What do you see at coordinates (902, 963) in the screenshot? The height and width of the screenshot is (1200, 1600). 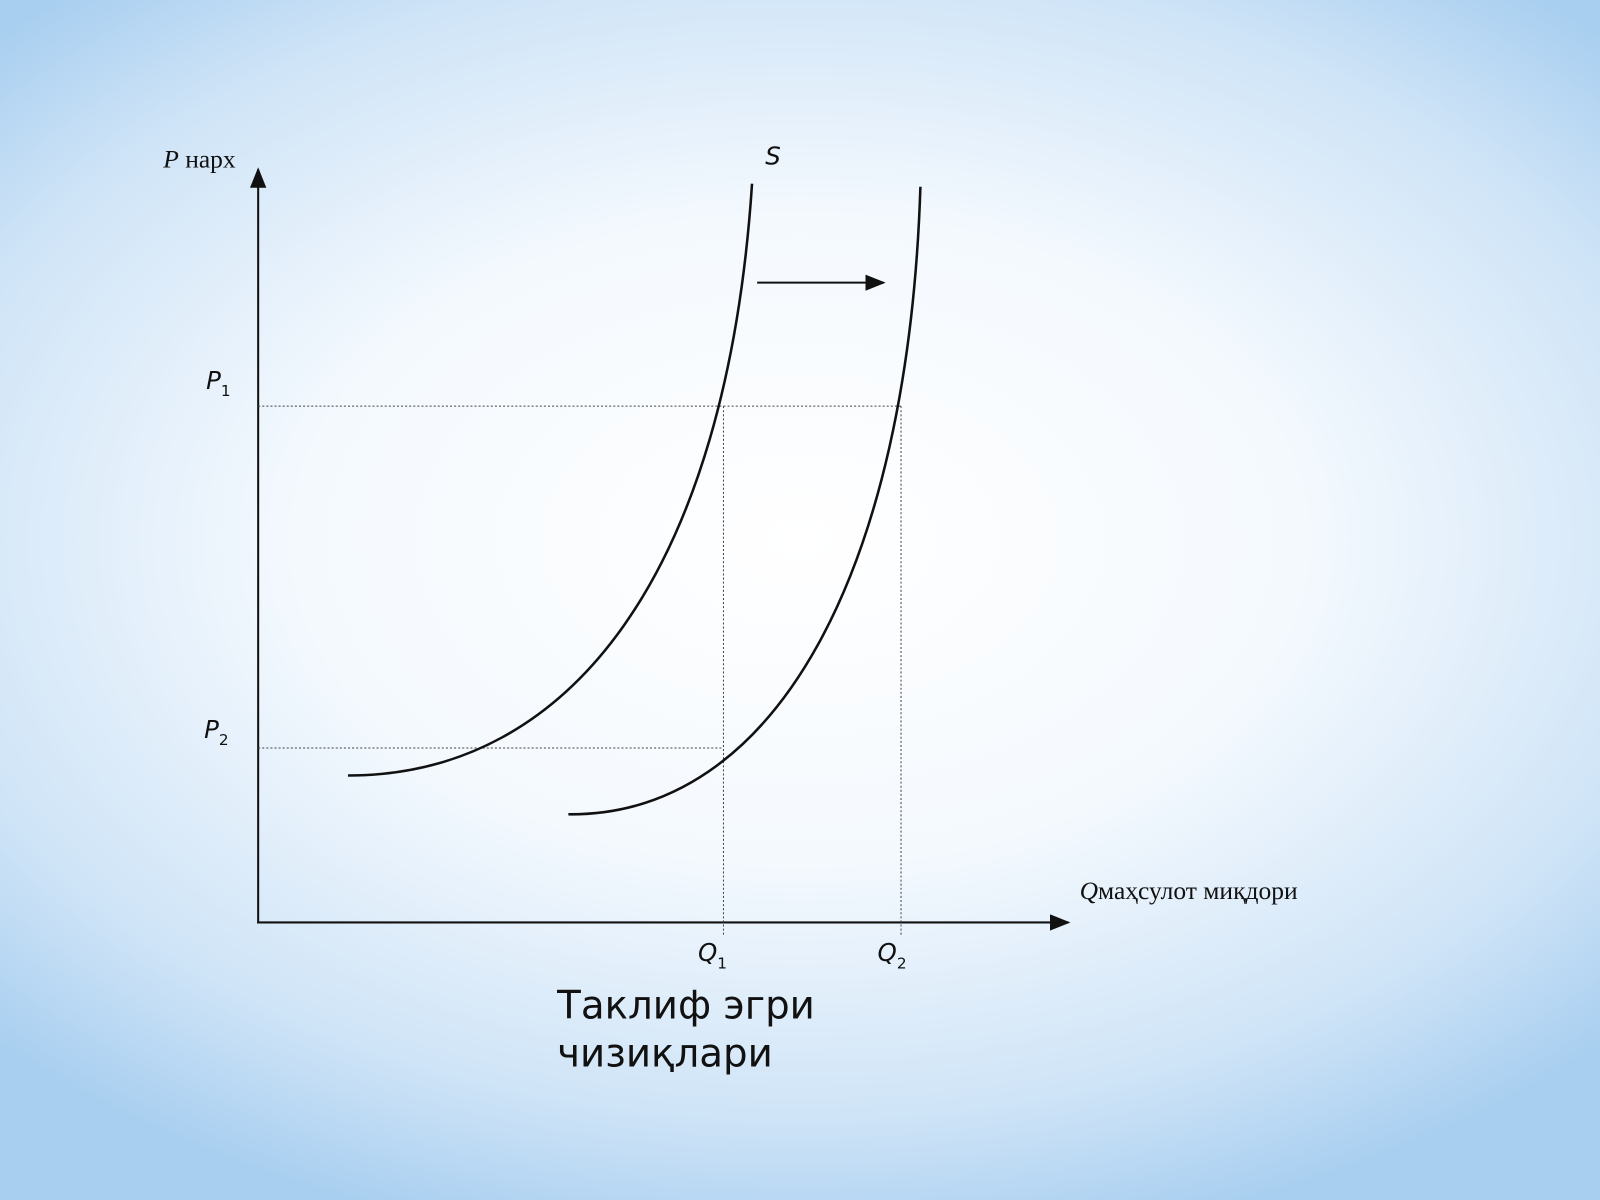 I see `q2-sub: 2` at bounding box center [902, 963].